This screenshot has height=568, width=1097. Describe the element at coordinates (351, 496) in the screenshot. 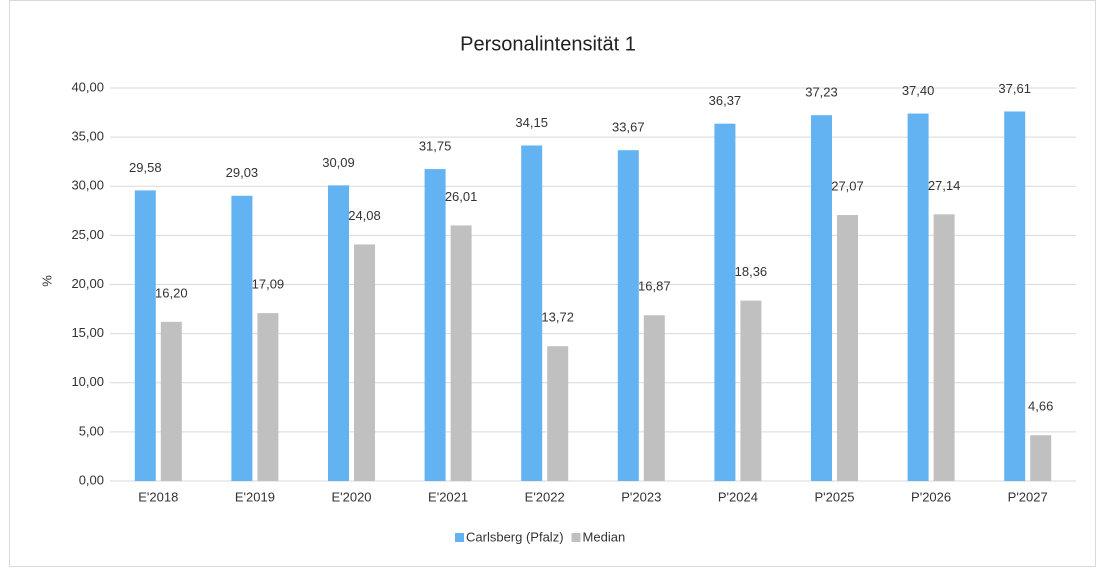

I see `x-tick-label: E'2020` at that location.